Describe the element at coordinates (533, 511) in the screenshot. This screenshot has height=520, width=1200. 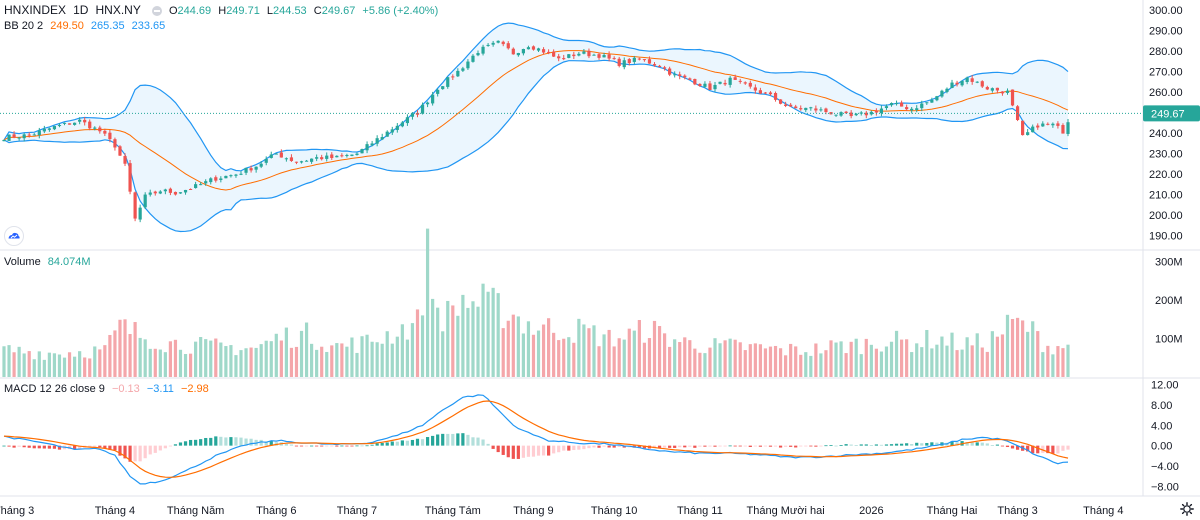
I see `time-tick-label: Tháng 9` at that location.